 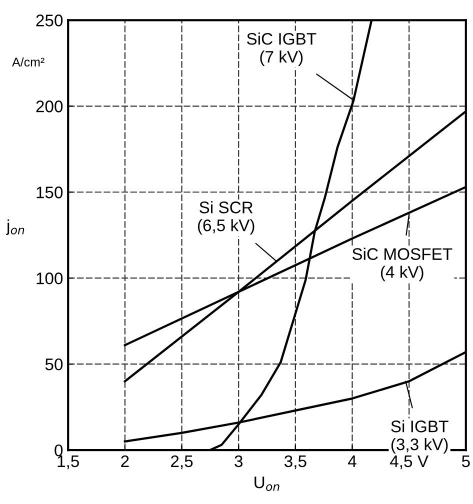 I want to click on annotation: SiC MOSFET (4 kV), so click(x=402, y=265).